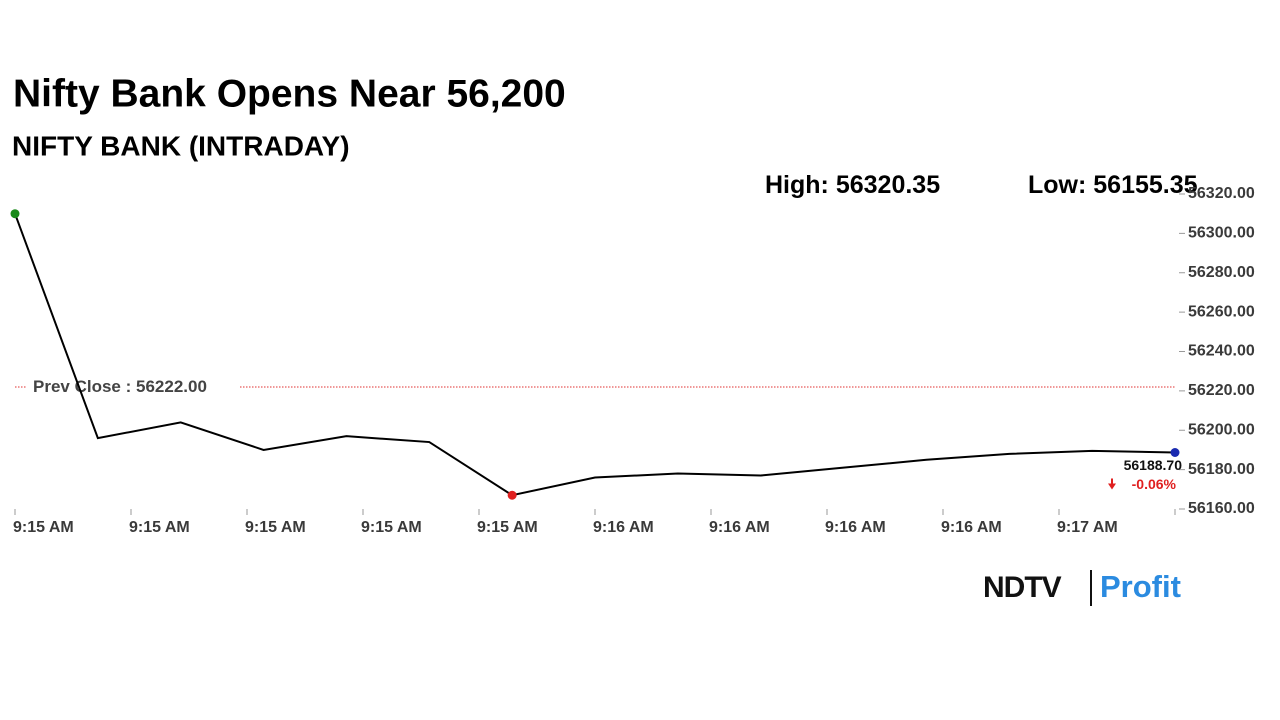 The width and height of the screenshot is (1280, 720). I want to click on low-marker, so click(512, 495).